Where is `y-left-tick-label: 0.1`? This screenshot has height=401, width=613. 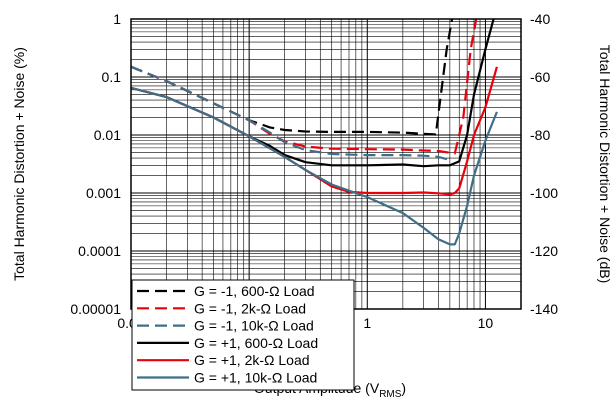
y-left-tick-label: 0.1 is located at coordinates (112, 77).